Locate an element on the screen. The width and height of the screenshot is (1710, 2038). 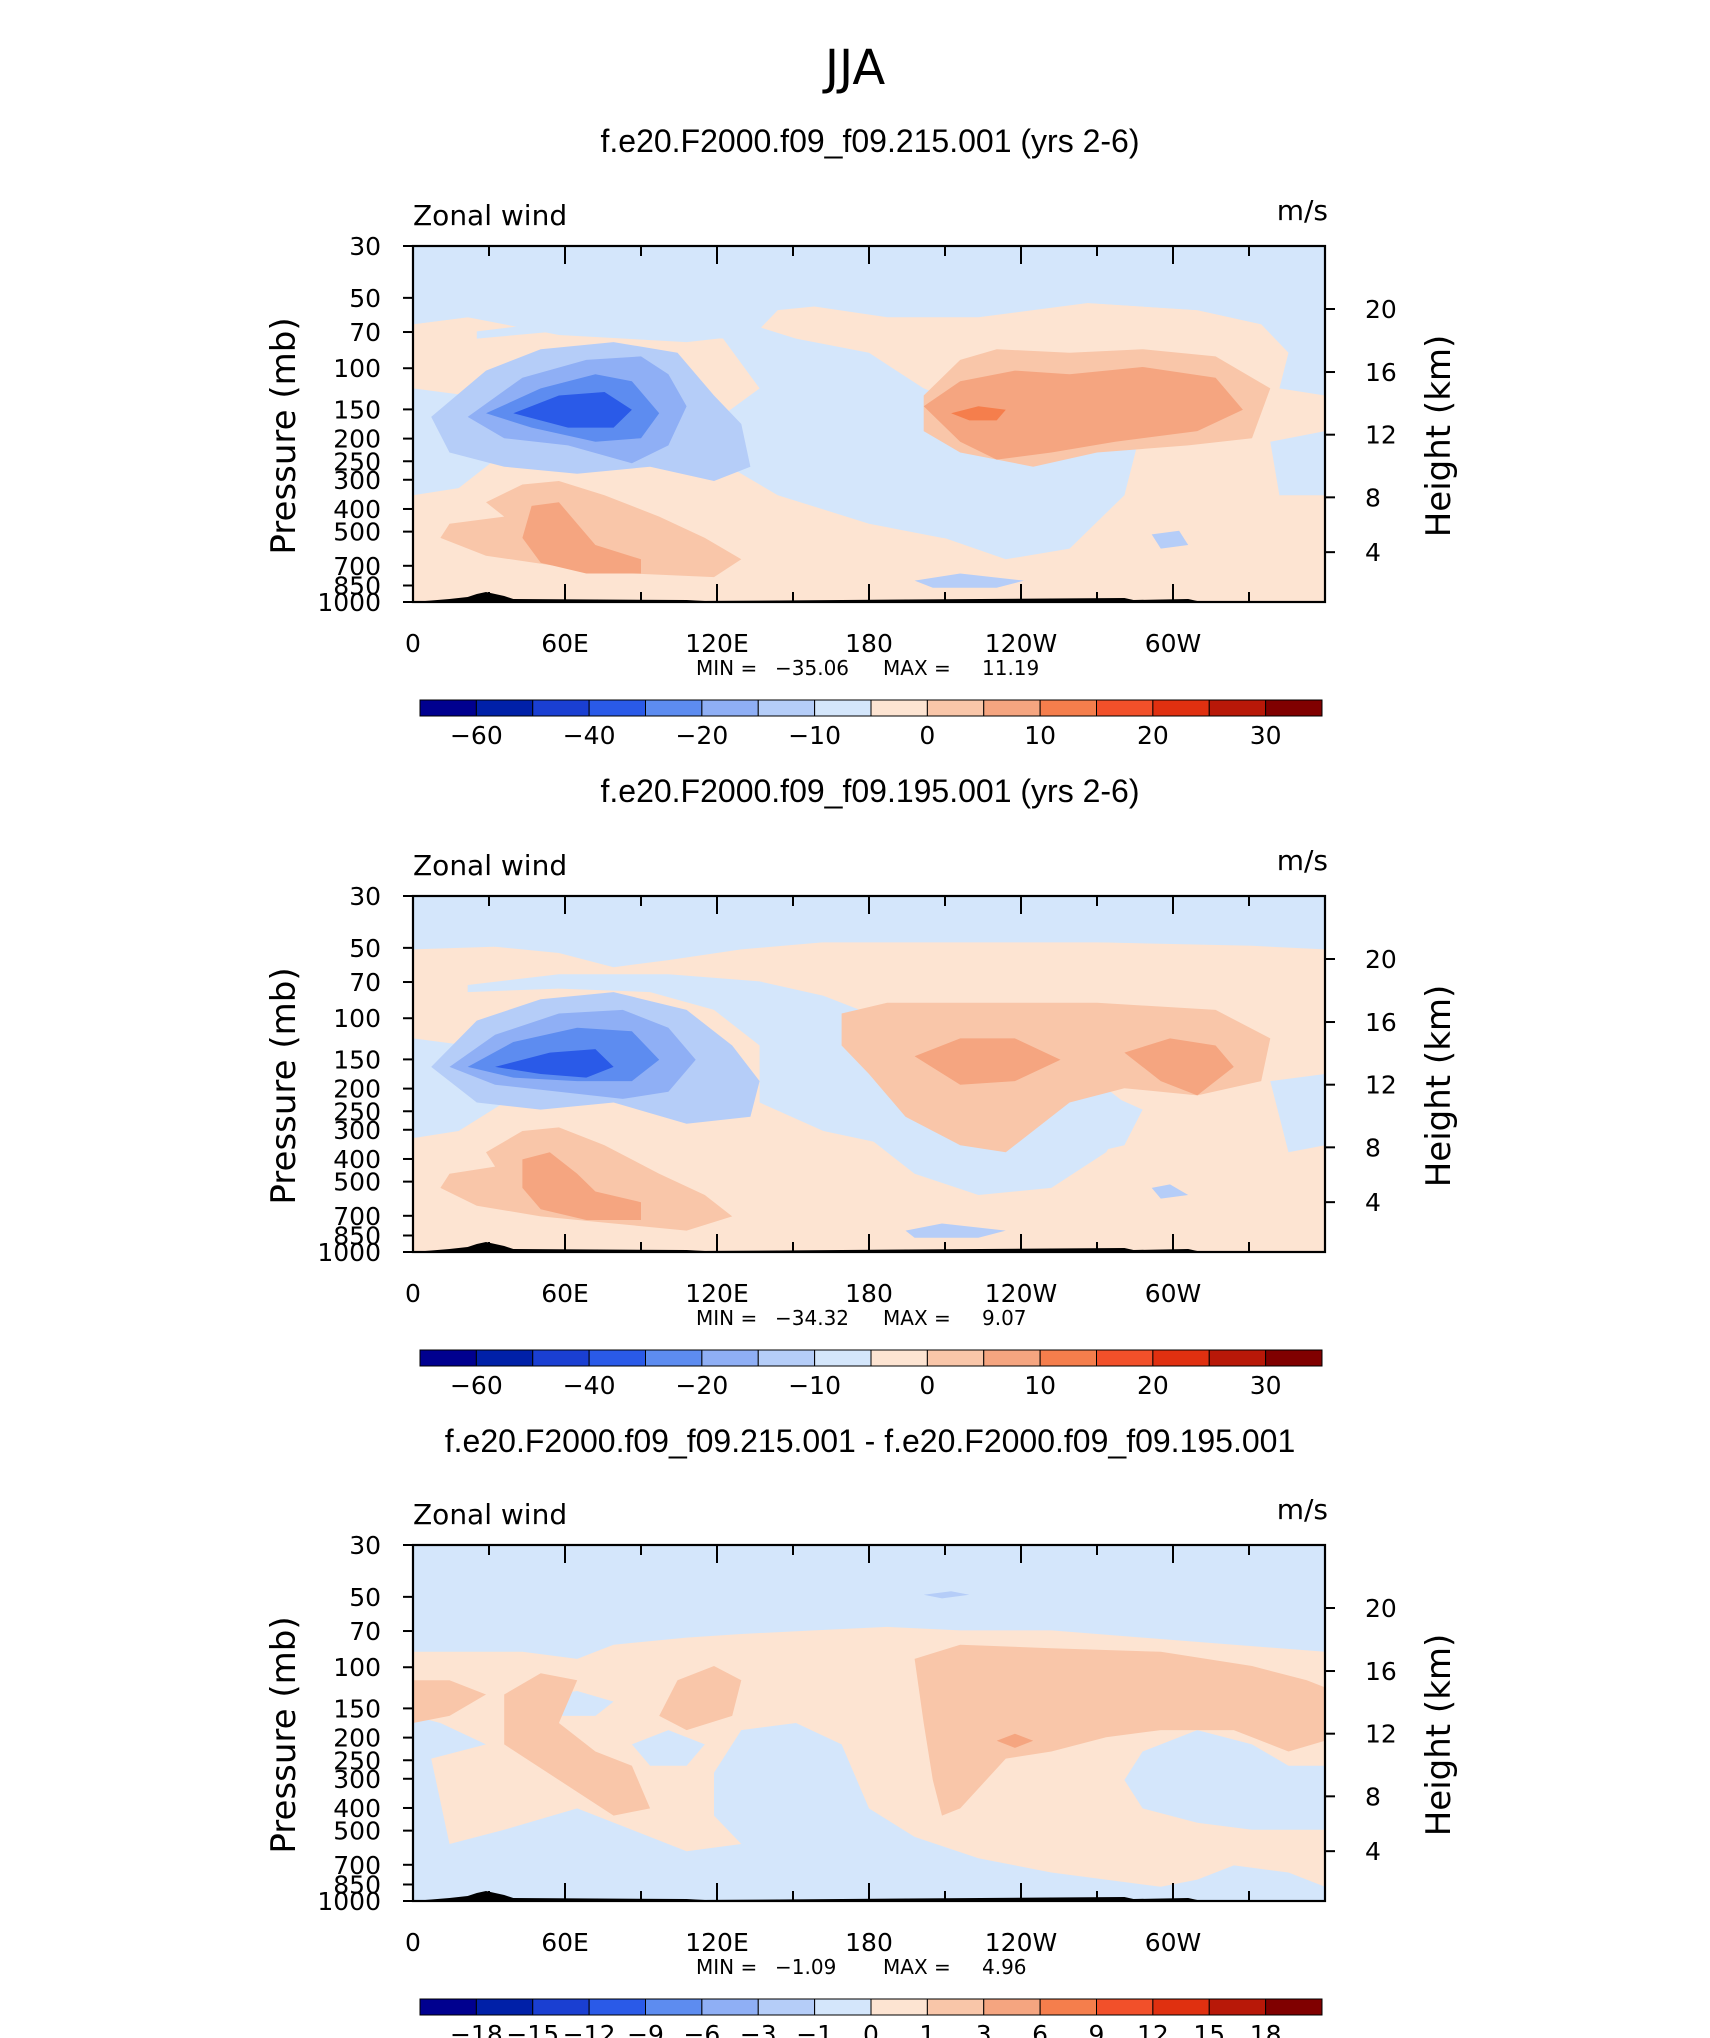
min-value: −1.09 is located at coordinates (805, 1967).